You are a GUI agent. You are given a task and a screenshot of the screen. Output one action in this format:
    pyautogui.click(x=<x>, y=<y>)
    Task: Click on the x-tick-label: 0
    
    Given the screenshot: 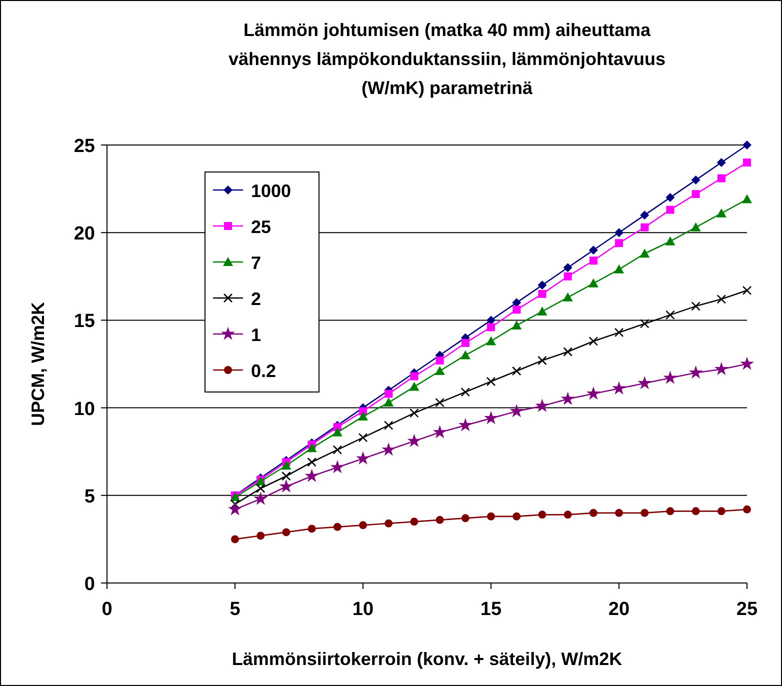 What is the action you would take?
    pyautogui.click(x=107, y=609)
    